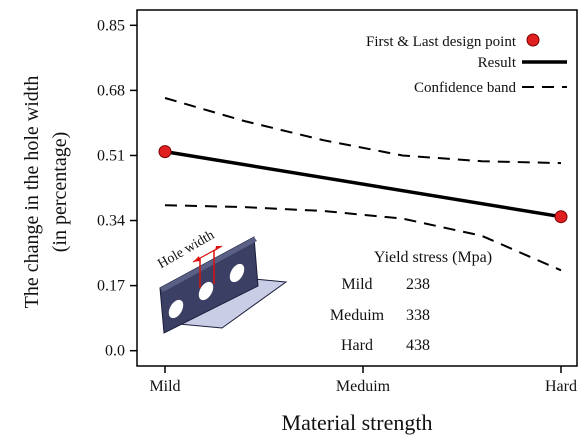 Image resolution: width=588 pixels, height=441 pixels. Describe the element at coordinates (363, 131) in the screenshot. I see `confidence-band-upper-line` at that location.